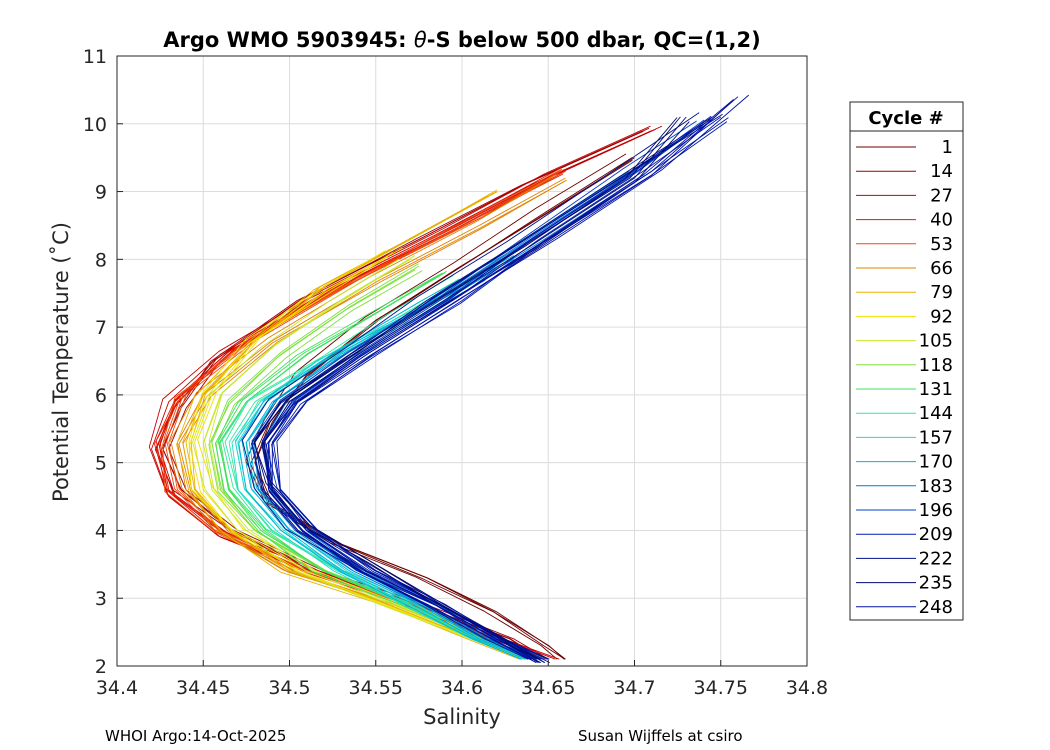 This screenshot has width=1050, height=750. Describe the element at coordinates (548, 688) in the screenshot. I see `x-tick-label: 34.65` at that location.